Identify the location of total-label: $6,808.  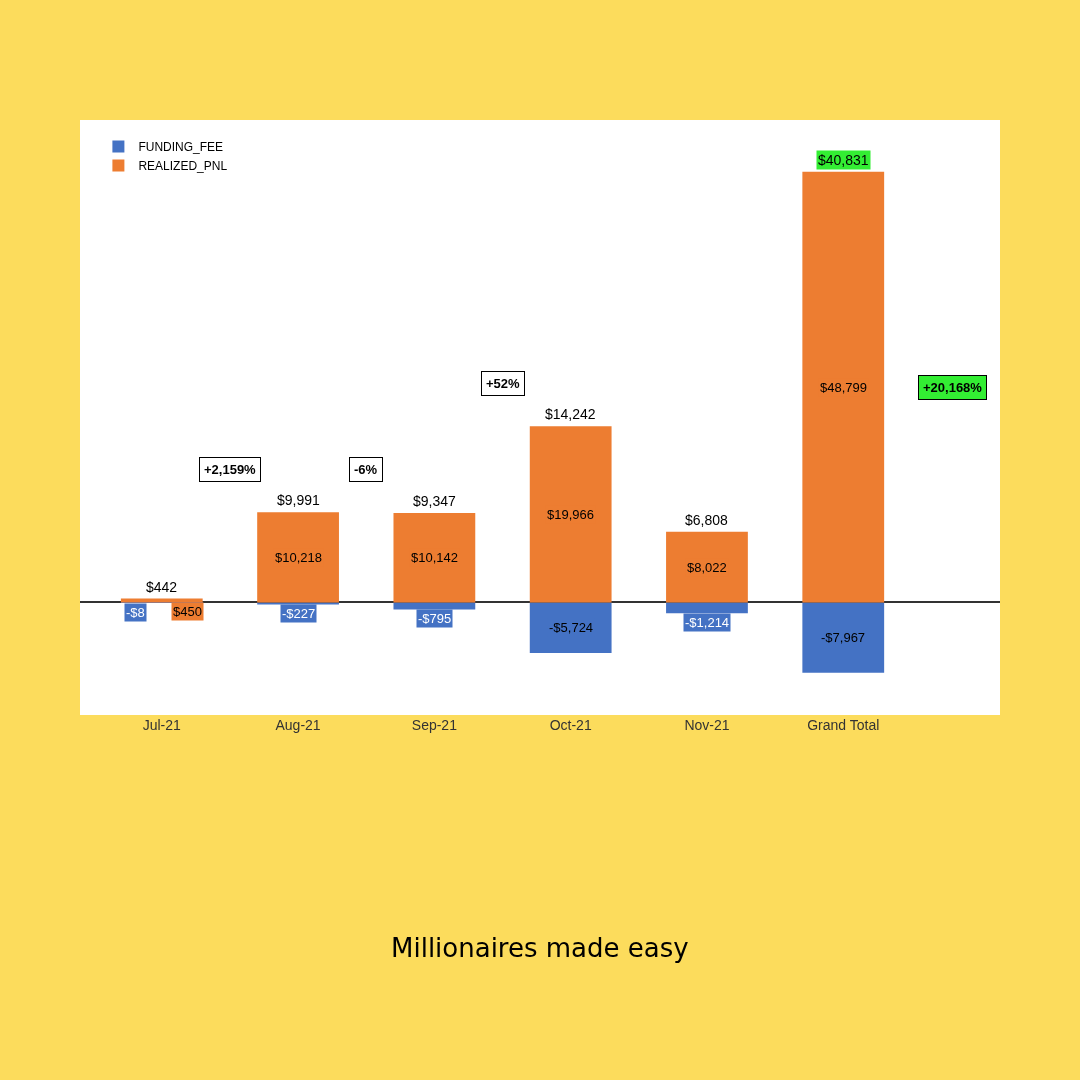
(707, 520).